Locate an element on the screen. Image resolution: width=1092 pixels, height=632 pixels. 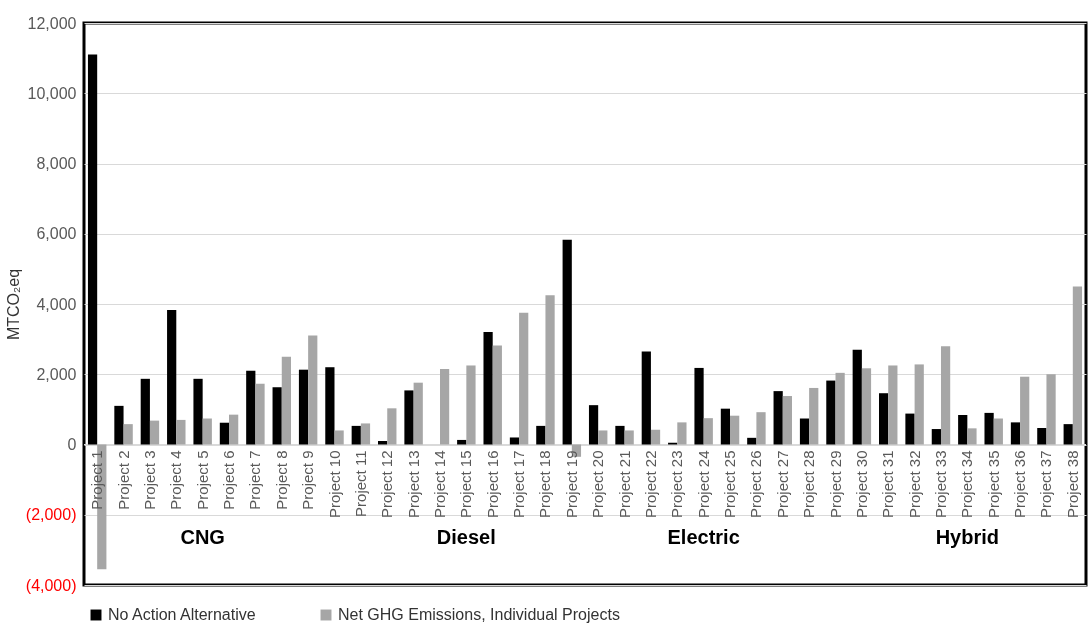
x-tick-label: Project 12 is located at coordinates (387, 484).